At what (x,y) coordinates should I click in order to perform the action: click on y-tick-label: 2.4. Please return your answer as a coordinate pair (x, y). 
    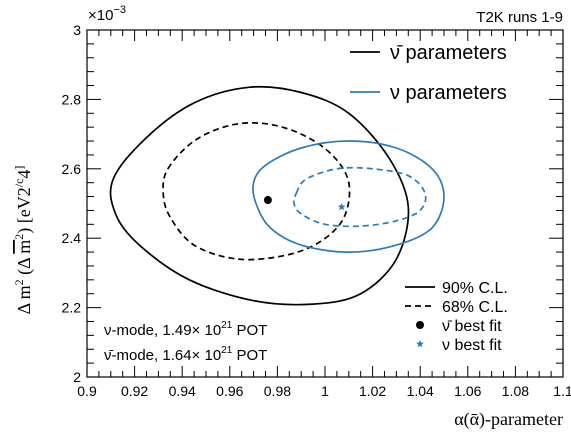
    Looking at the image, I should click on (72, 238).